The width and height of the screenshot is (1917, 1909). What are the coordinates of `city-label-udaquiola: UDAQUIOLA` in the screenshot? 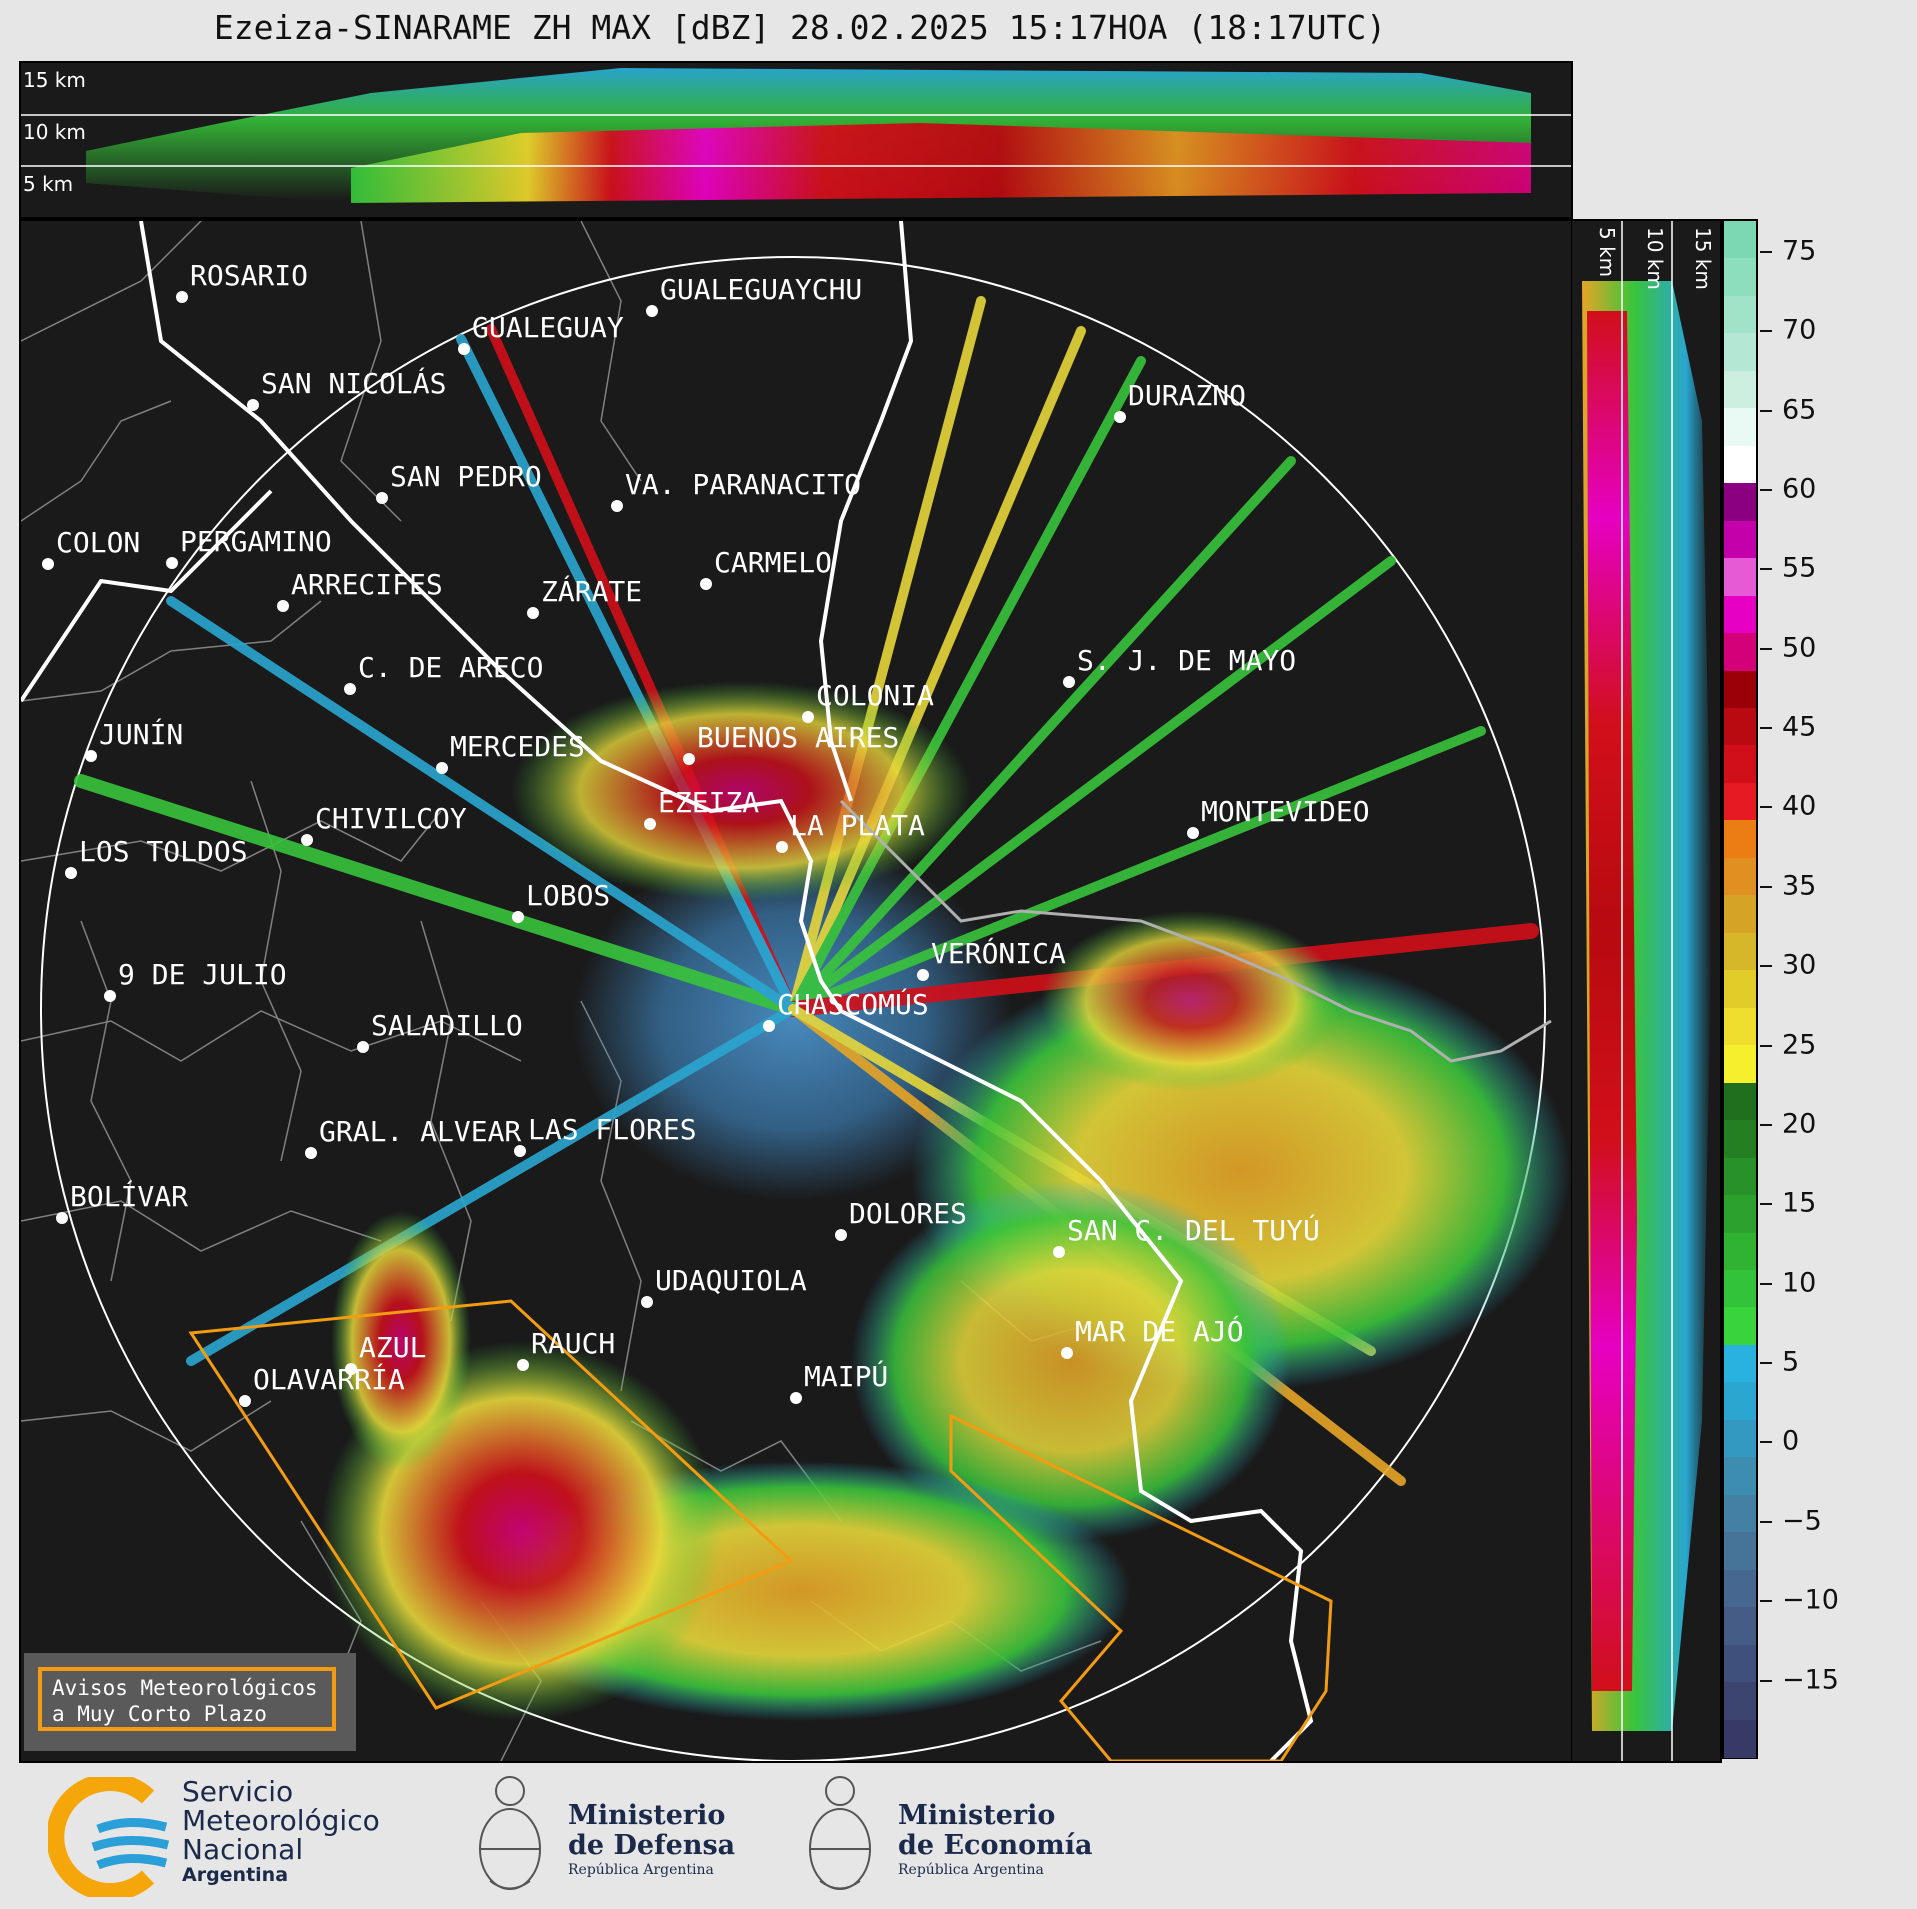 It's located at (731, 1280).